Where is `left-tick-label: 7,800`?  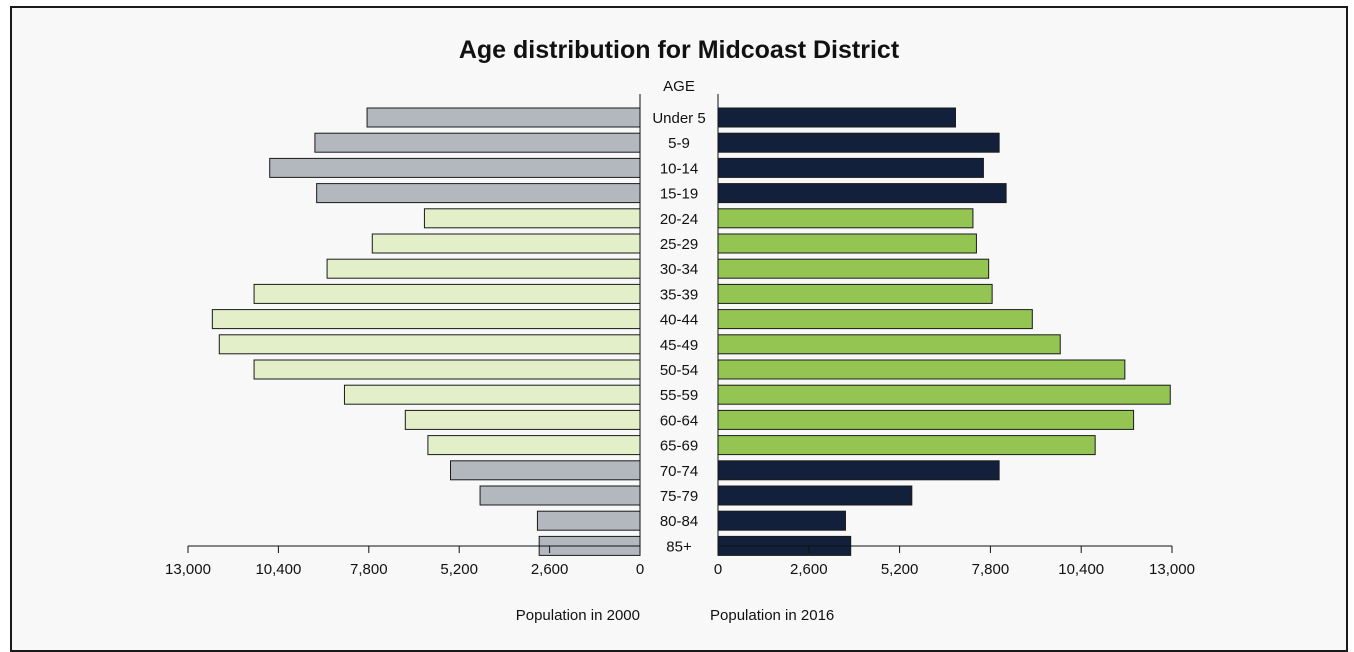 left-tick-label: 7,800 is located at coordinates (369, 569).